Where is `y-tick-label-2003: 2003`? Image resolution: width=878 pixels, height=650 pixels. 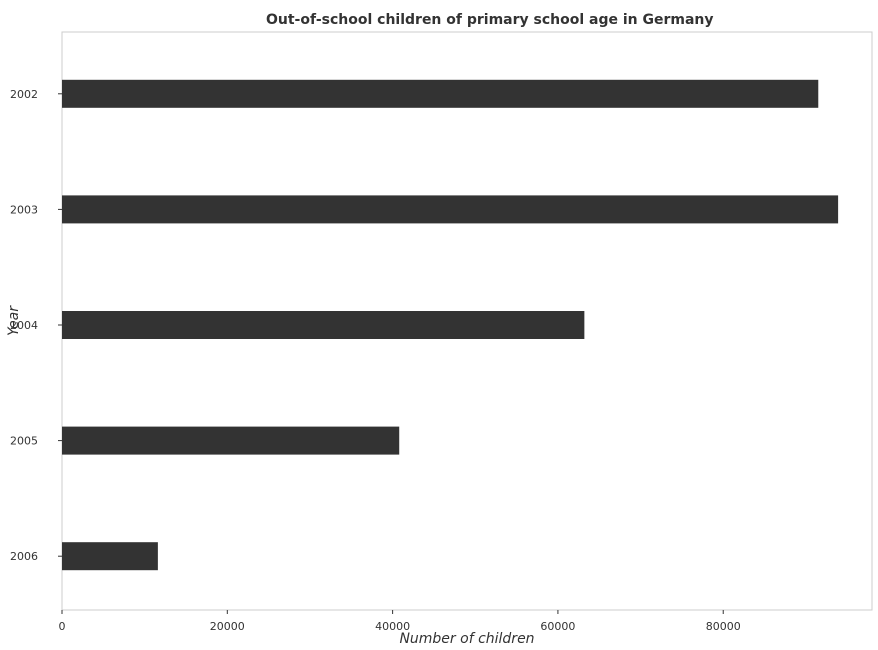
y-tick-label-2003: 2003 is located at coordinates (24, 209).